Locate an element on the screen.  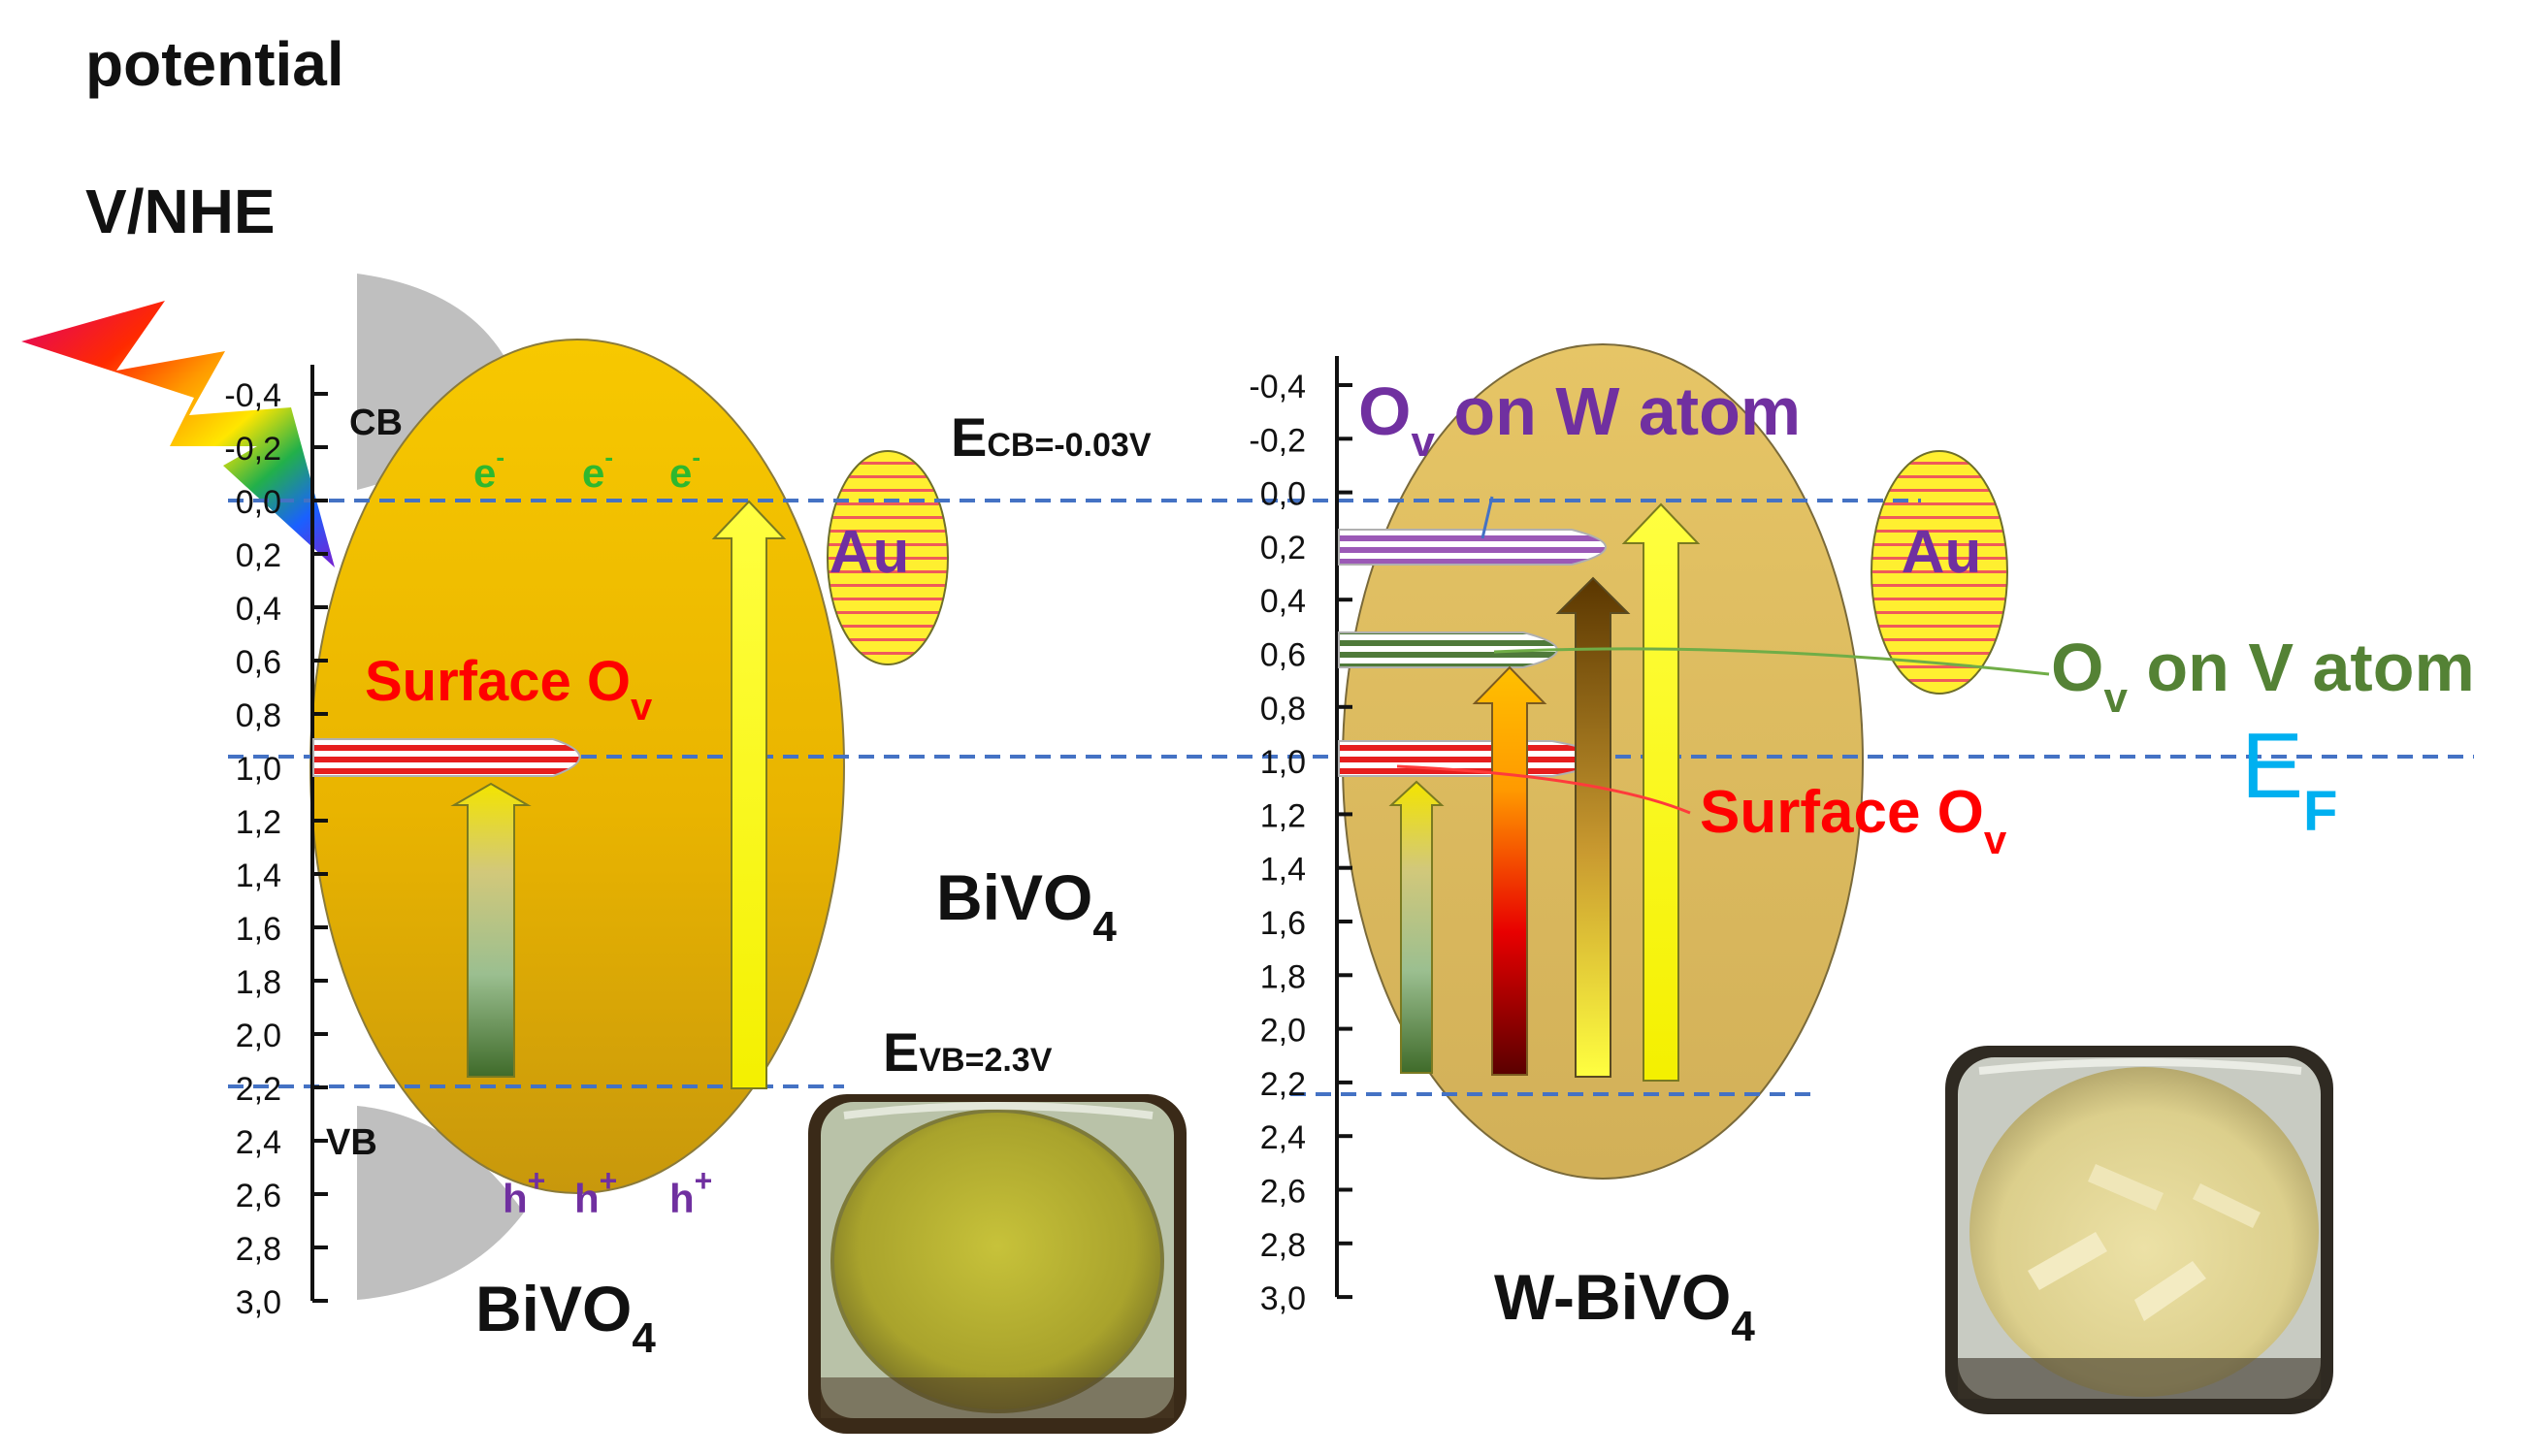
ov-w-label: Ov on W atom is located at coordinates (1579, 419).